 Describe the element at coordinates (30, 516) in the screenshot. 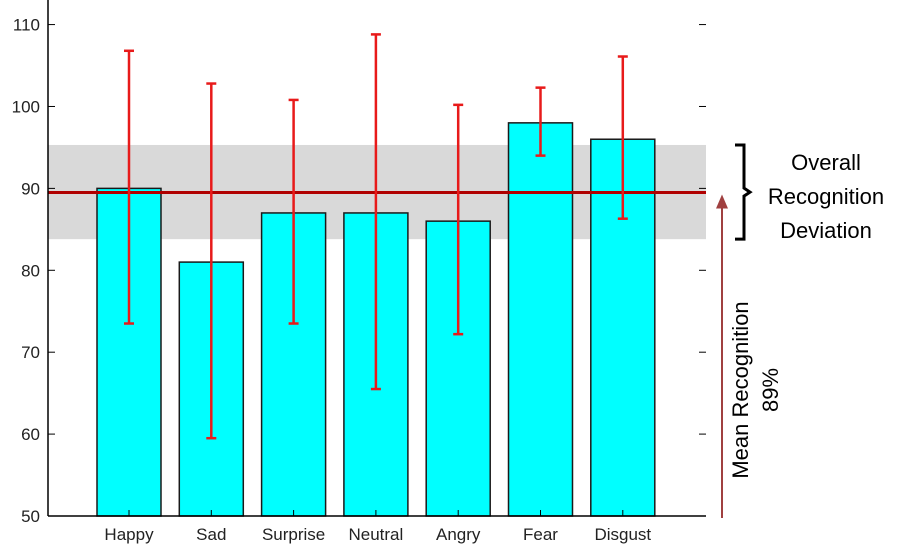

I see `y-tick-label: 50` at that location.